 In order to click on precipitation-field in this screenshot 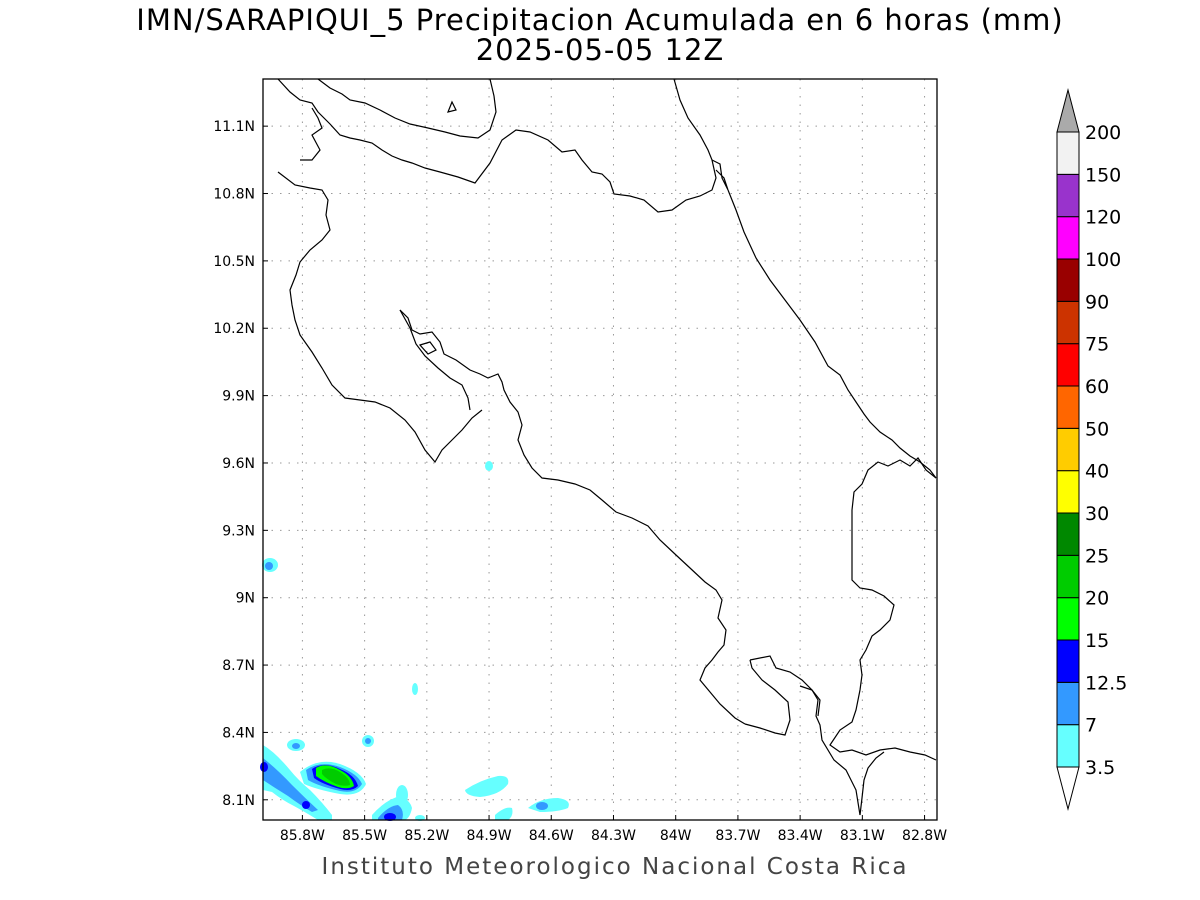, I will do `click(414, 641)`.